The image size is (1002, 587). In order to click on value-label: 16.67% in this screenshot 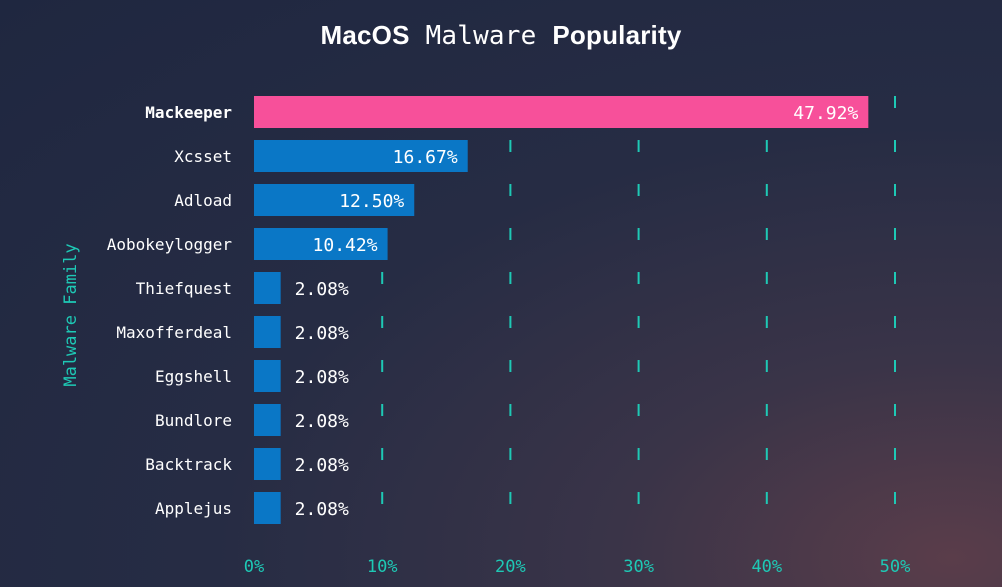, I will do `click(425, 157)`.